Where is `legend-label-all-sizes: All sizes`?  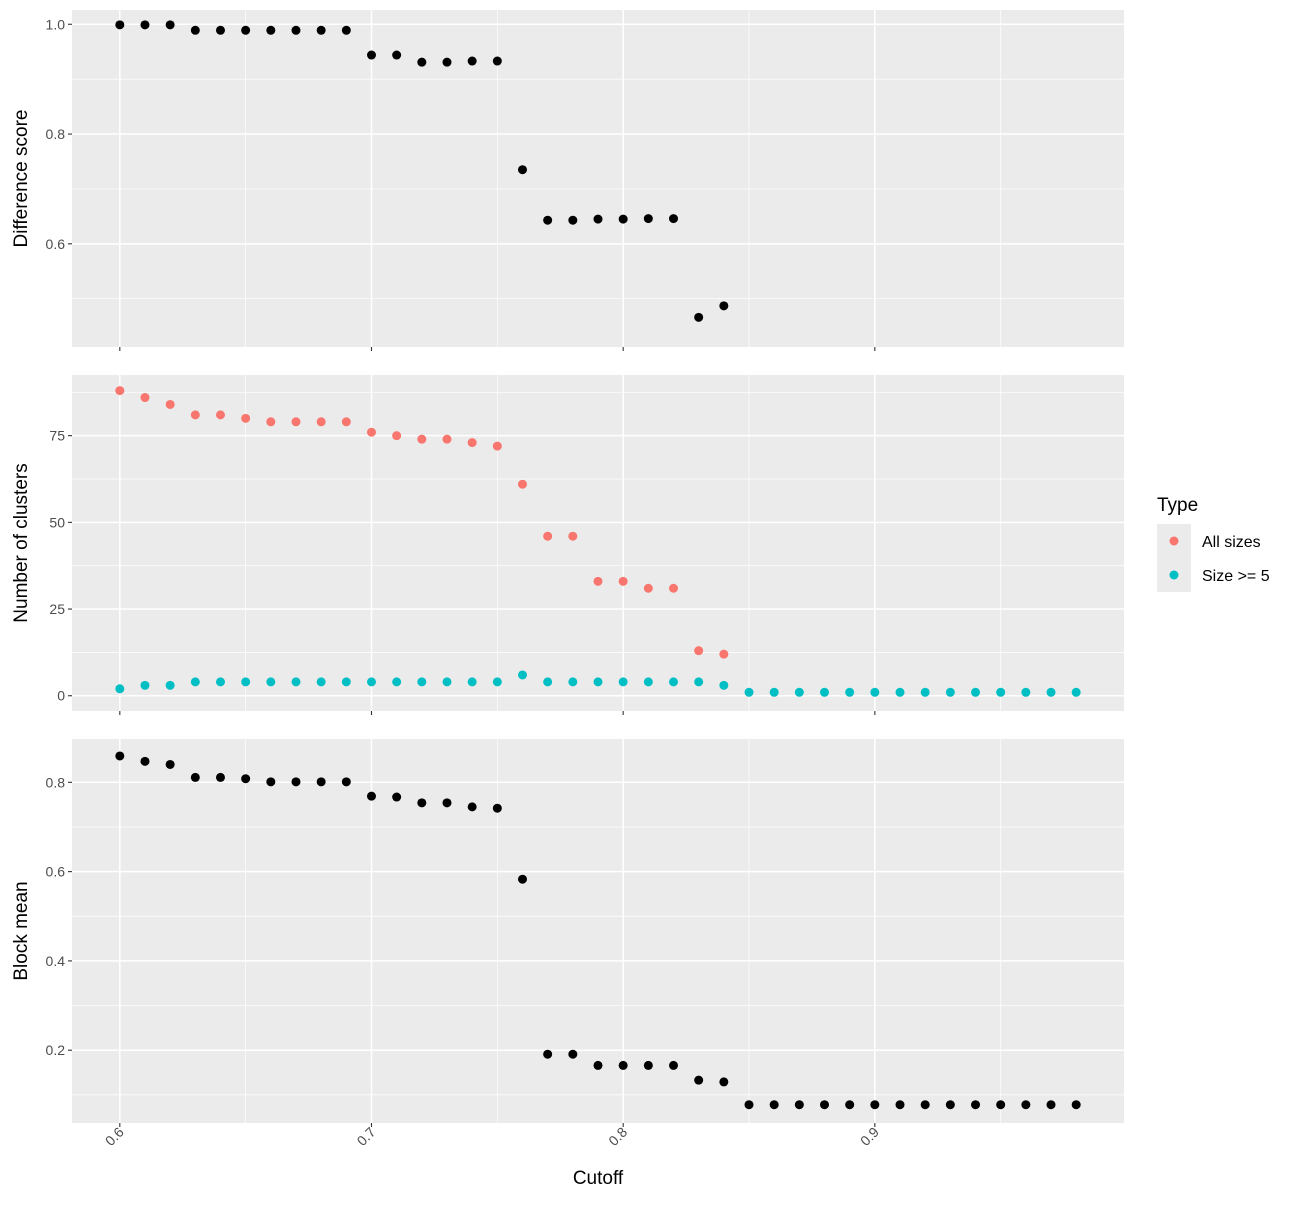 legend-label-all-sizes: All sizes is located at coordinates (1231, 542).